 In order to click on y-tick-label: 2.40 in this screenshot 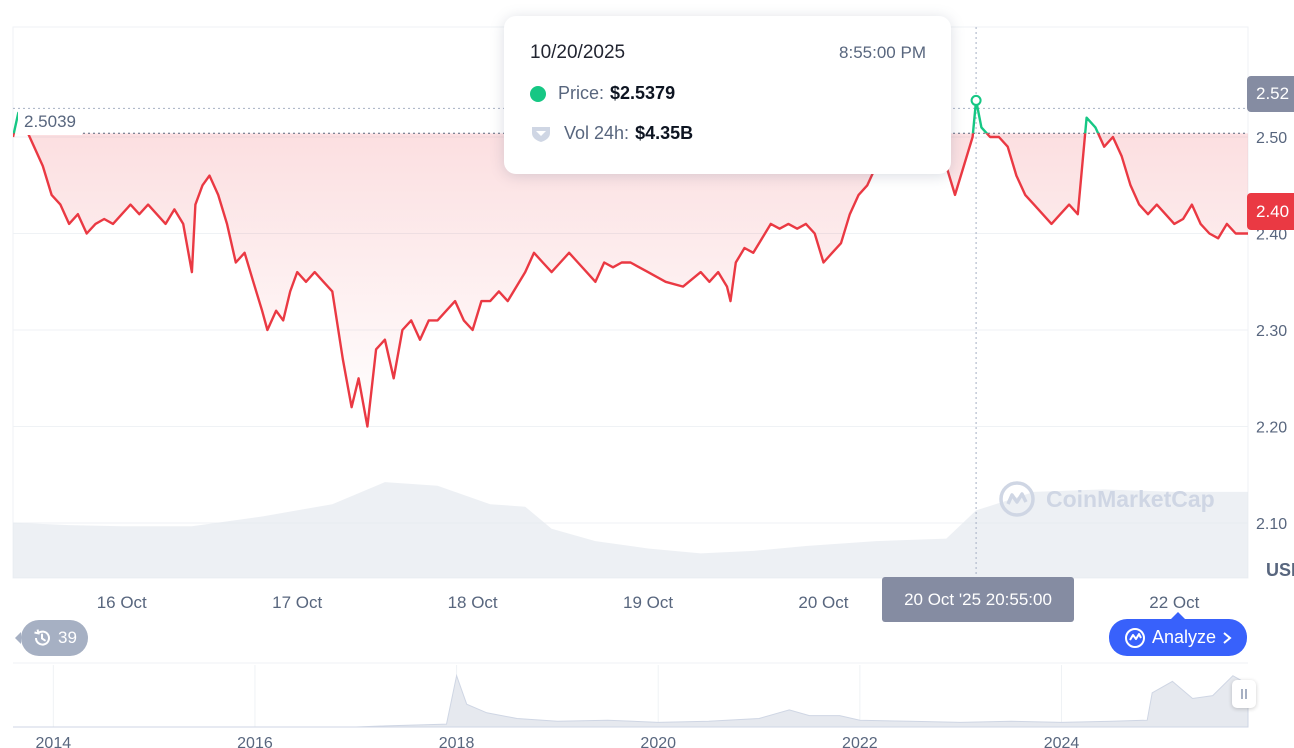, I will do `click(1271, 235)`.